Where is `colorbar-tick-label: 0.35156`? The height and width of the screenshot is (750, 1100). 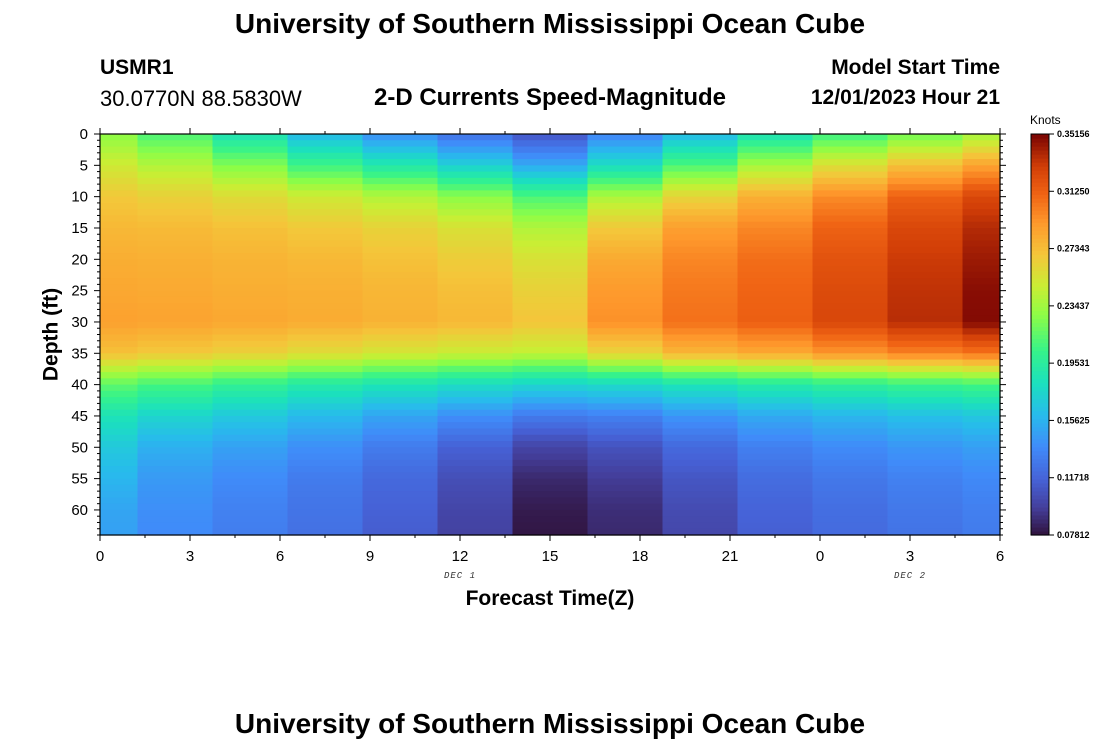 colorbar-tick-label: 0.35156 is located at coordinates (1073, 134).